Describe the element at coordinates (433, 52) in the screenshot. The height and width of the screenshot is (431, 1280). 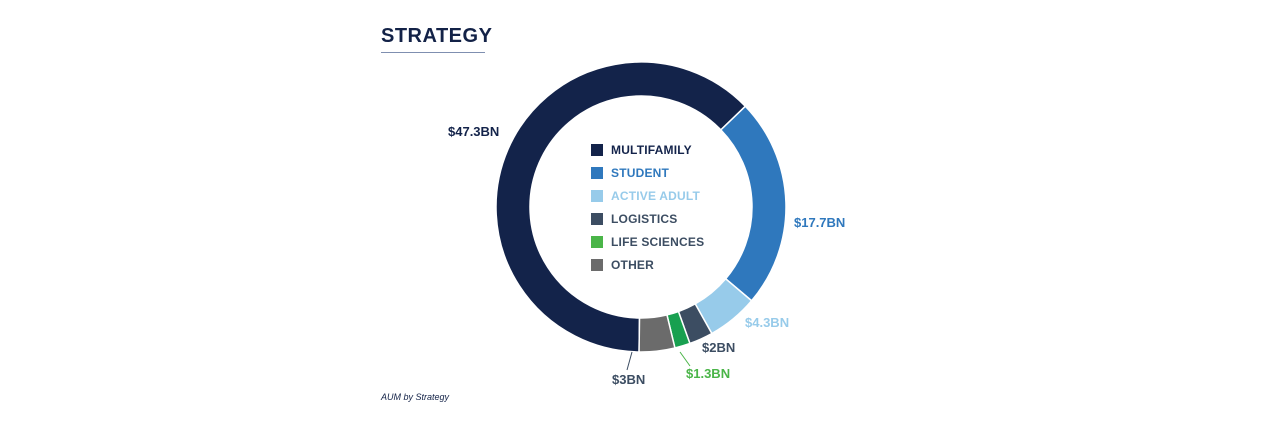
I see `title-underline` at that location.